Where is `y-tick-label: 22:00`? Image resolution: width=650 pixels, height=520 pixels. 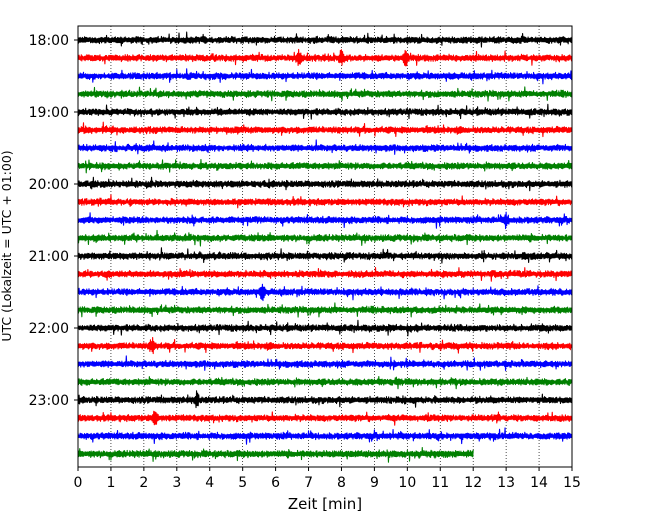 y-tick-label: 22:00 is located at coordinates (49, 329).